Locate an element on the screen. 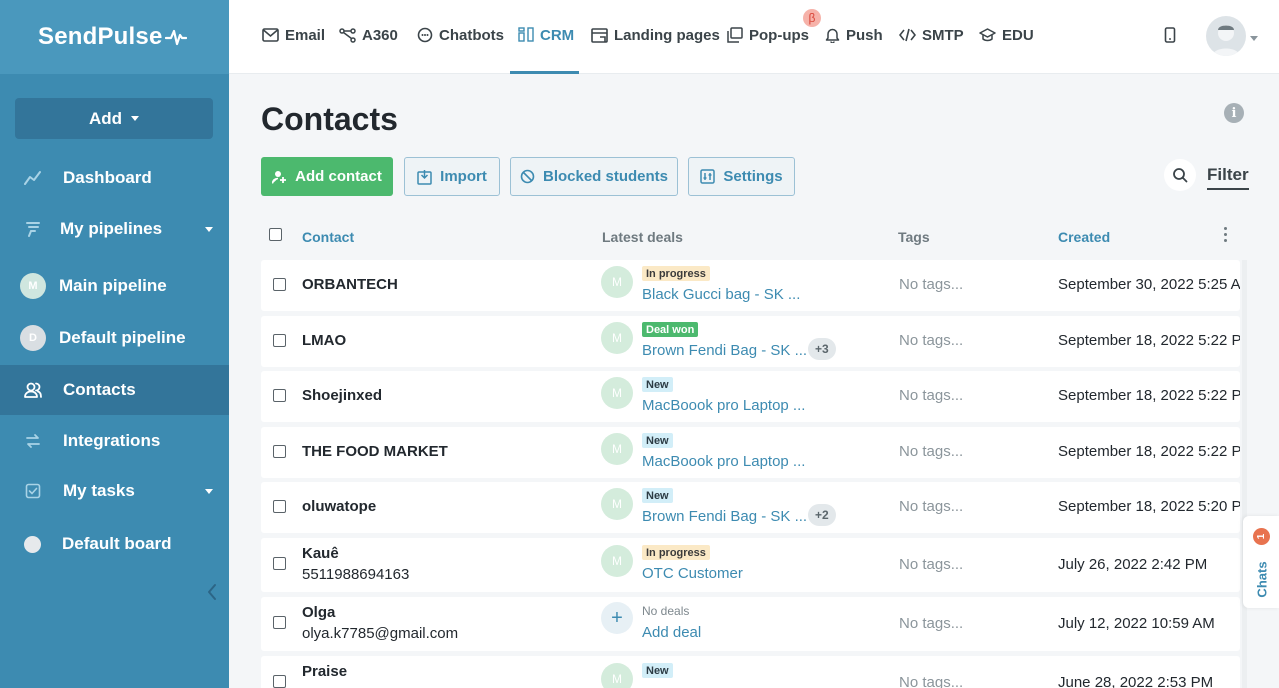 The height and width of the screenshot is (688, 1279). contact-name: Olga is located at coordinates (319, 612).